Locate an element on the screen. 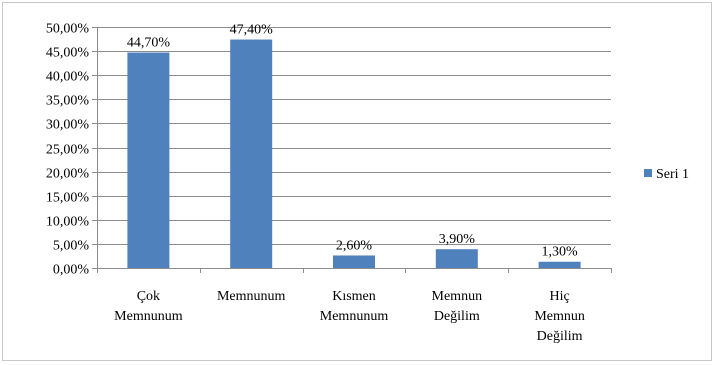 The image size is (716, 365). y-tick-label: 5,00% is located at coordinates (71, 246).